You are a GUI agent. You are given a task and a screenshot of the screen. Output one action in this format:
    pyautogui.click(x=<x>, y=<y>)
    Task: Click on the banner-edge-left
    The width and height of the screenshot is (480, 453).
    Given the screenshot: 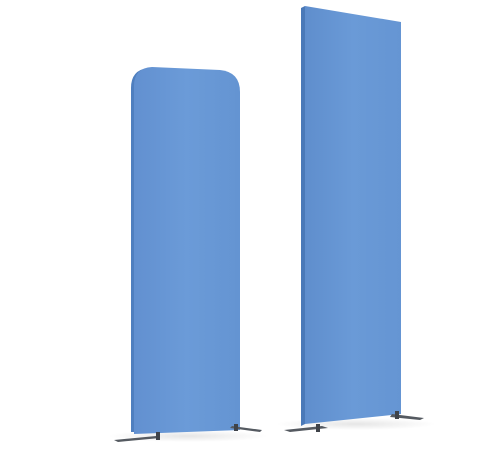 What is the action you would take?
    pyautogui.click(x=141, y=250)
    